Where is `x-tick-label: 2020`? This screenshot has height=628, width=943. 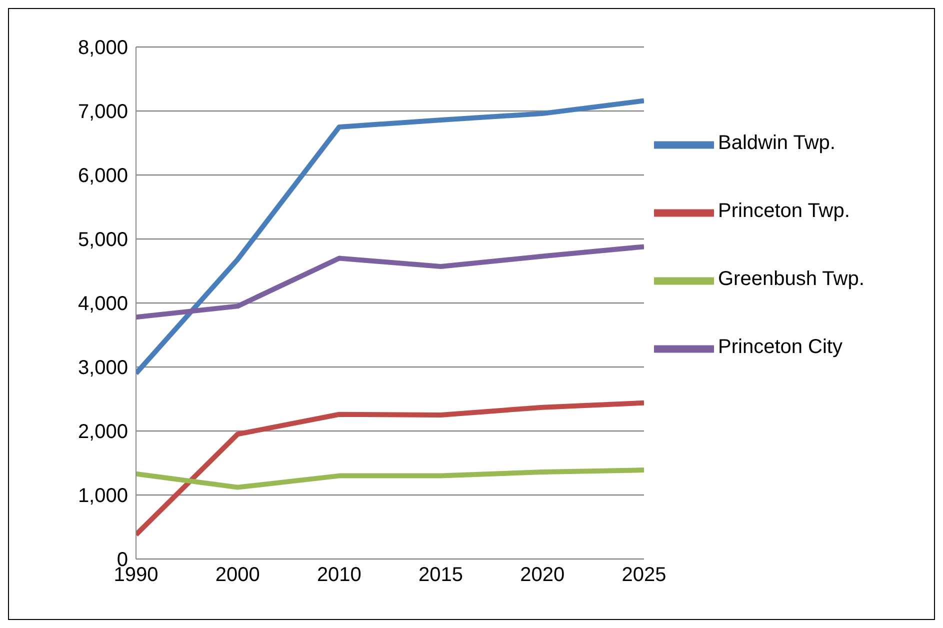
x-tick-label: 2020 is located at coordinates (542, 575).